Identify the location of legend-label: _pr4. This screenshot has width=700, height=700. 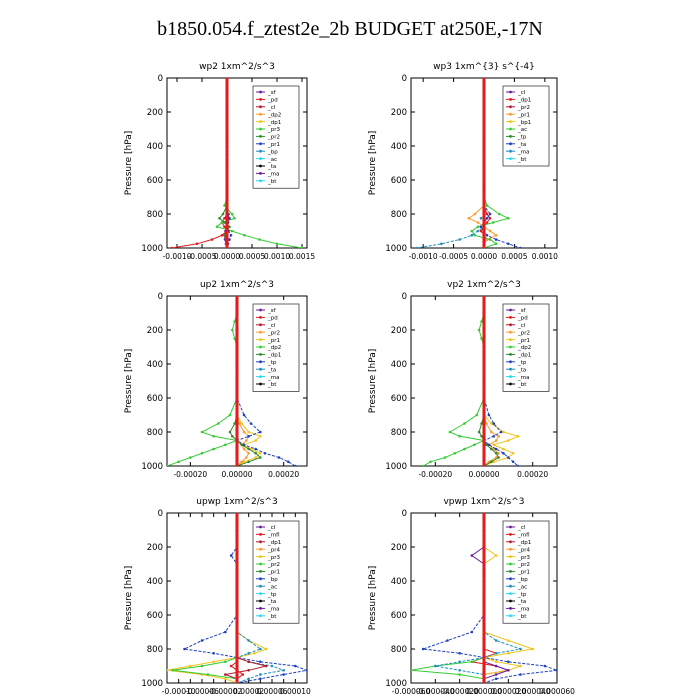
(524, 550).